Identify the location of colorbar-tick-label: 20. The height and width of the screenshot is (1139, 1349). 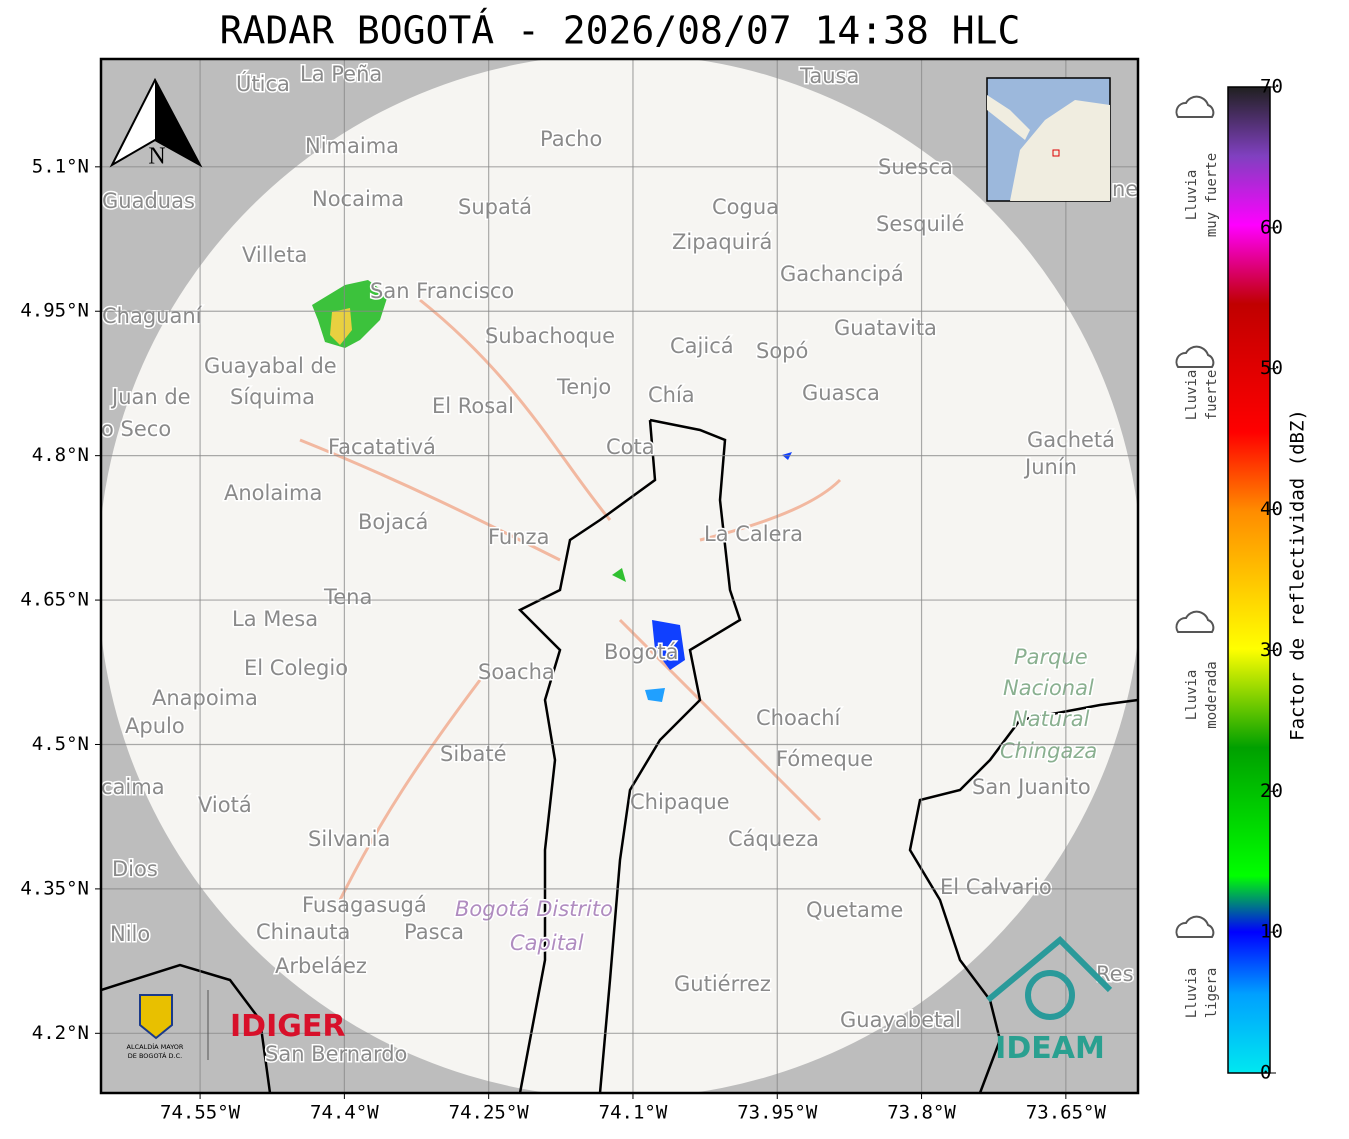
(1271, 791).